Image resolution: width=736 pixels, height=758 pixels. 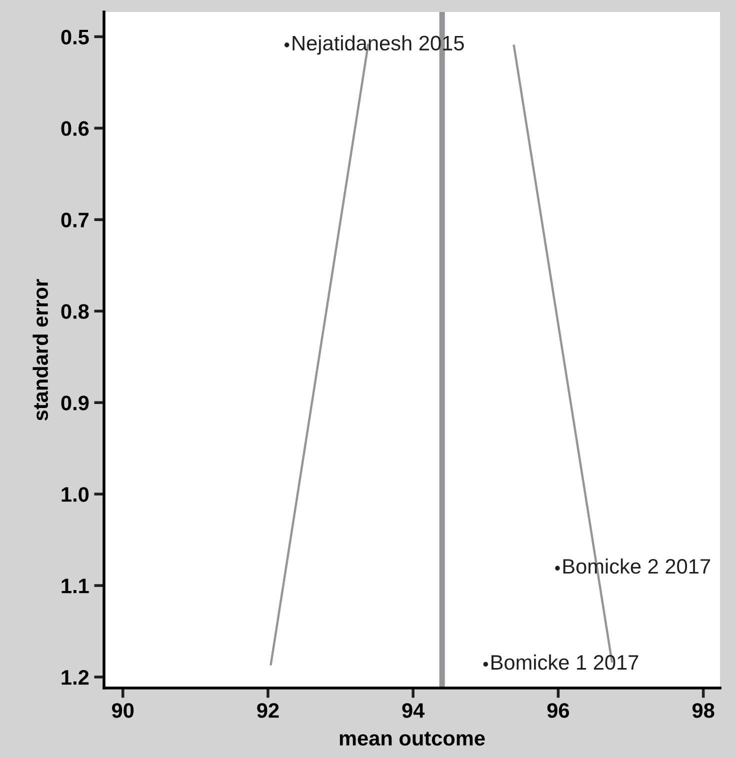 What do you see at coordinates (268, 710) in the screenshot?
I see `x-tick-label: 92` at bounding box center [268, 710].